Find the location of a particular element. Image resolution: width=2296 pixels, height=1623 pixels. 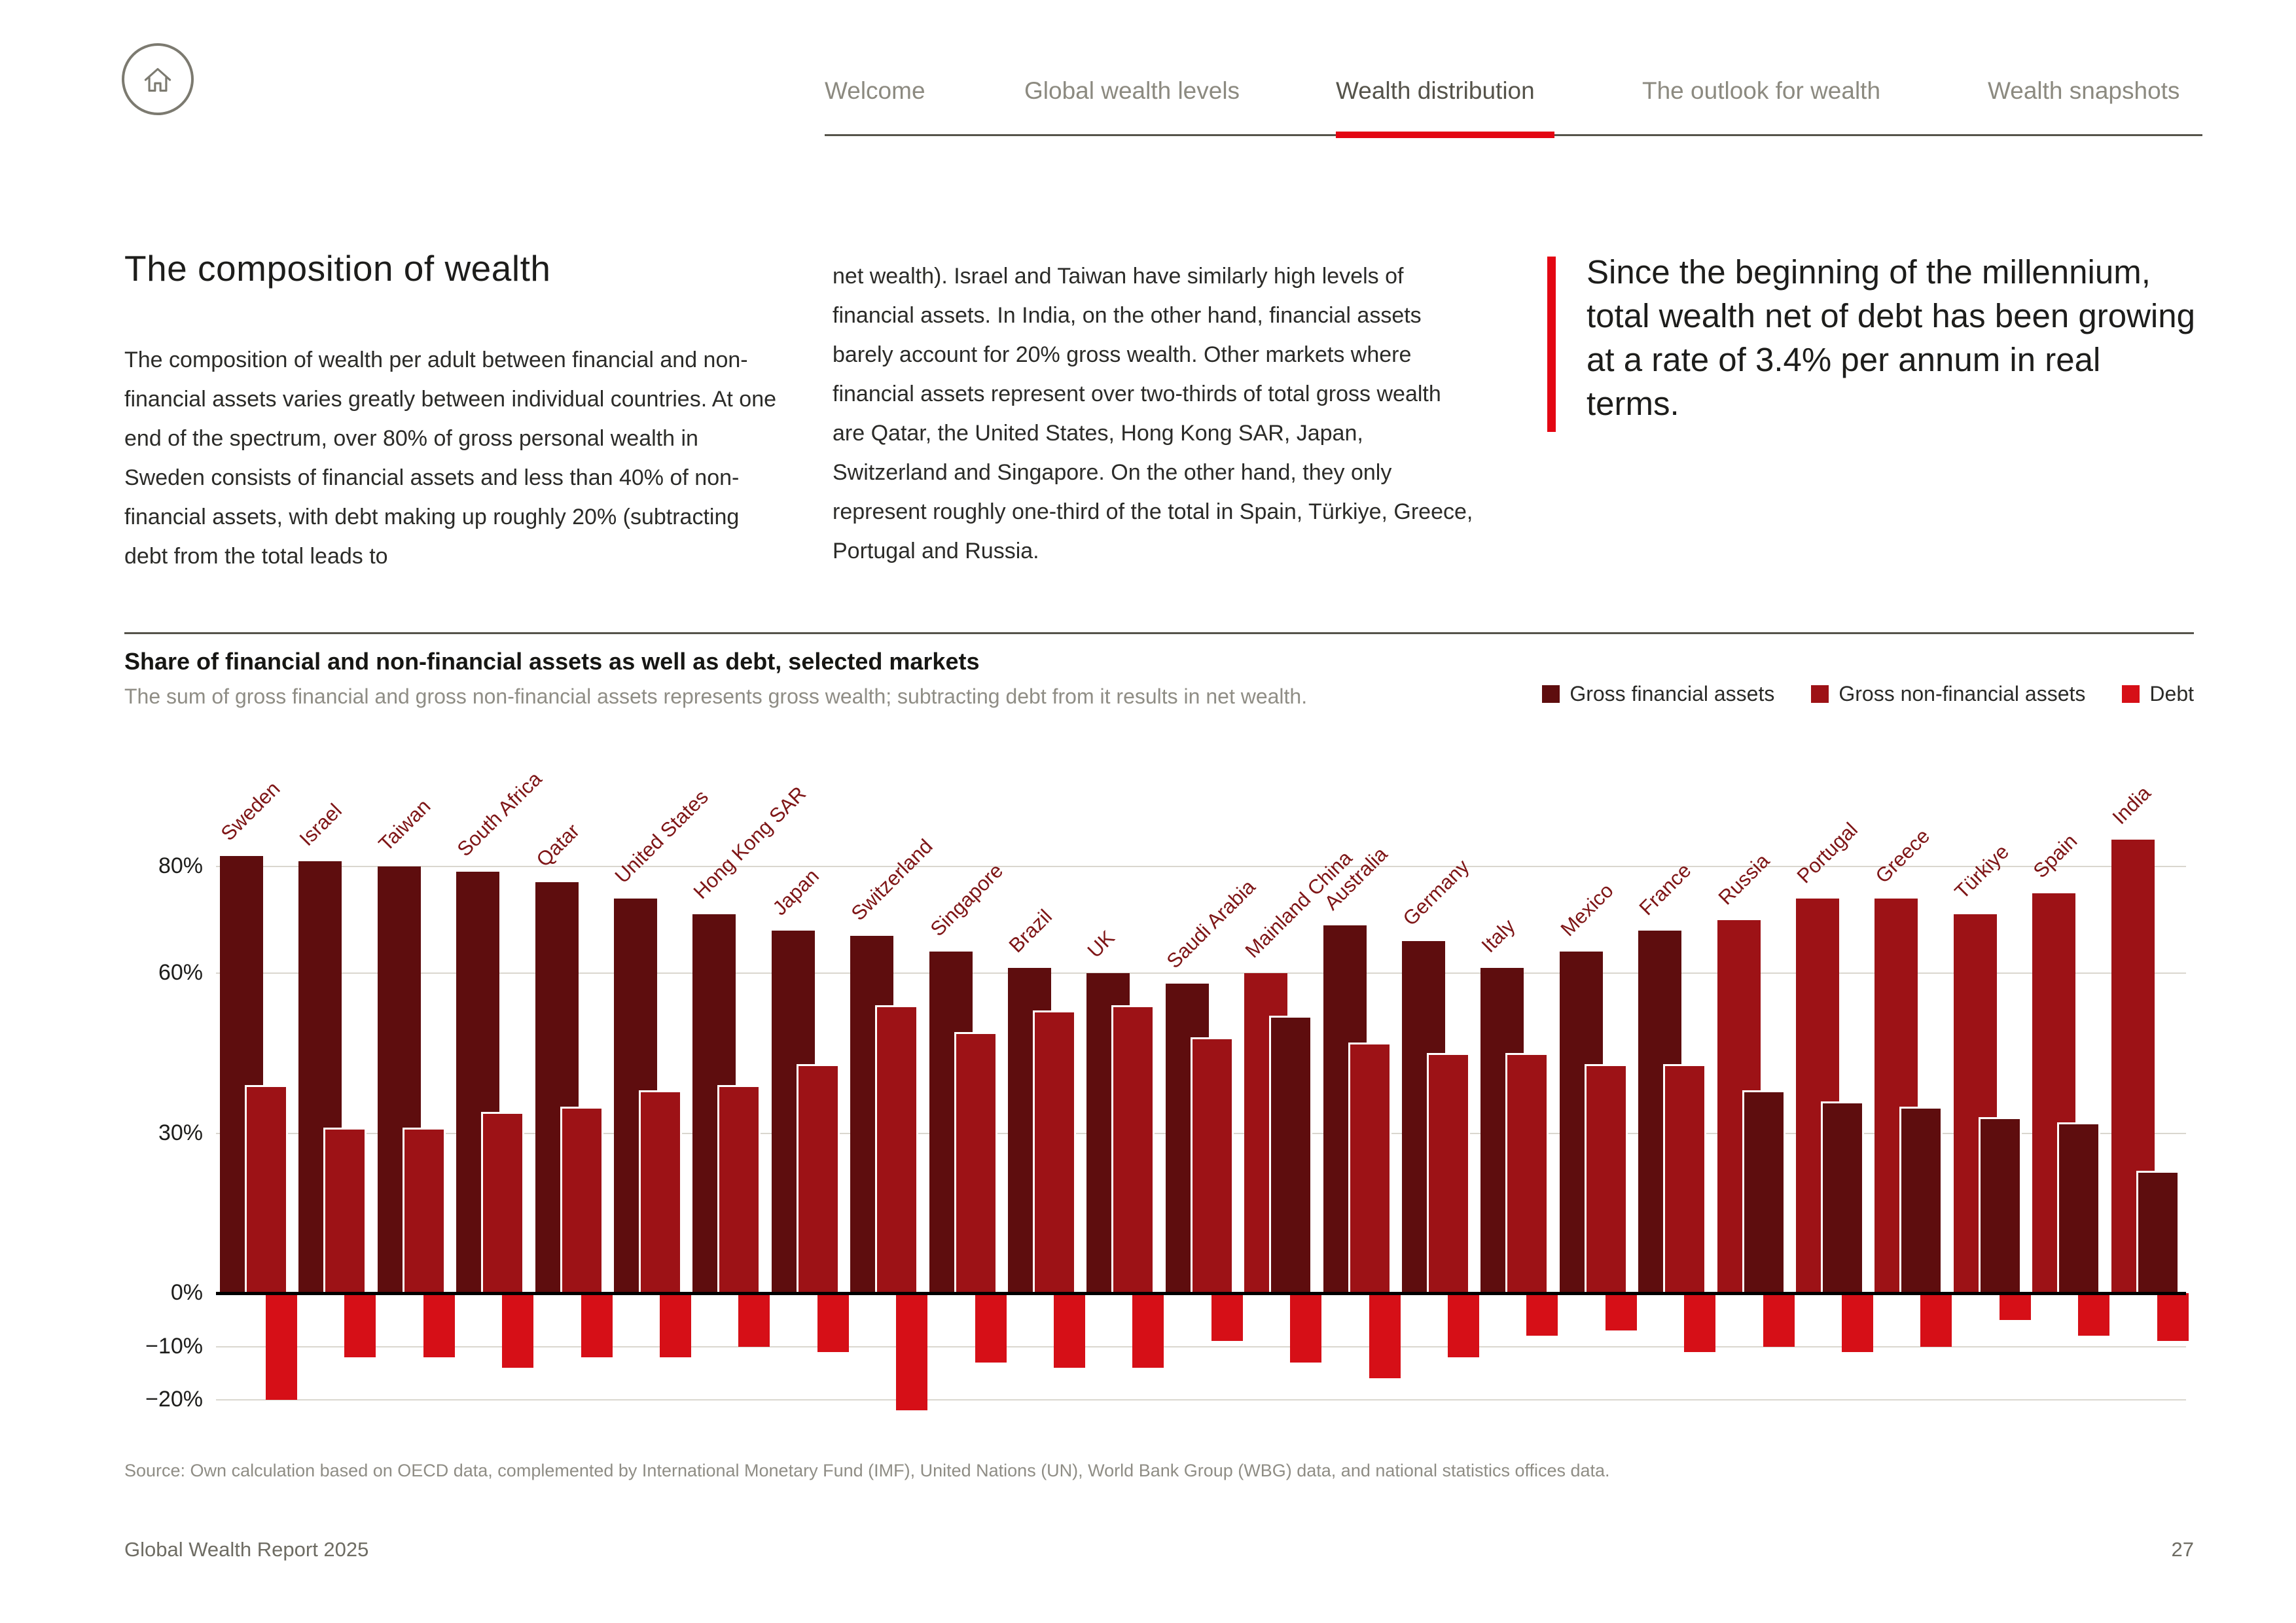

bar-debt-mainland-china is located at coordinates (1306, 1328).